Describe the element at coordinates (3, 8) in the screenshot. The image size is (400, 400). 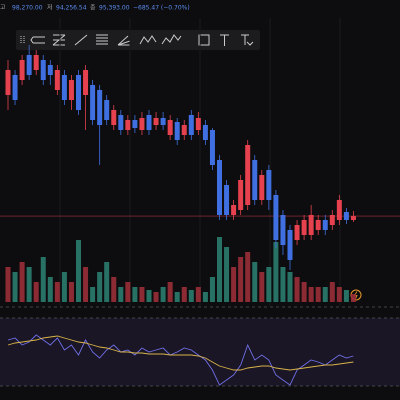
I see `high-label: 고` at that location.